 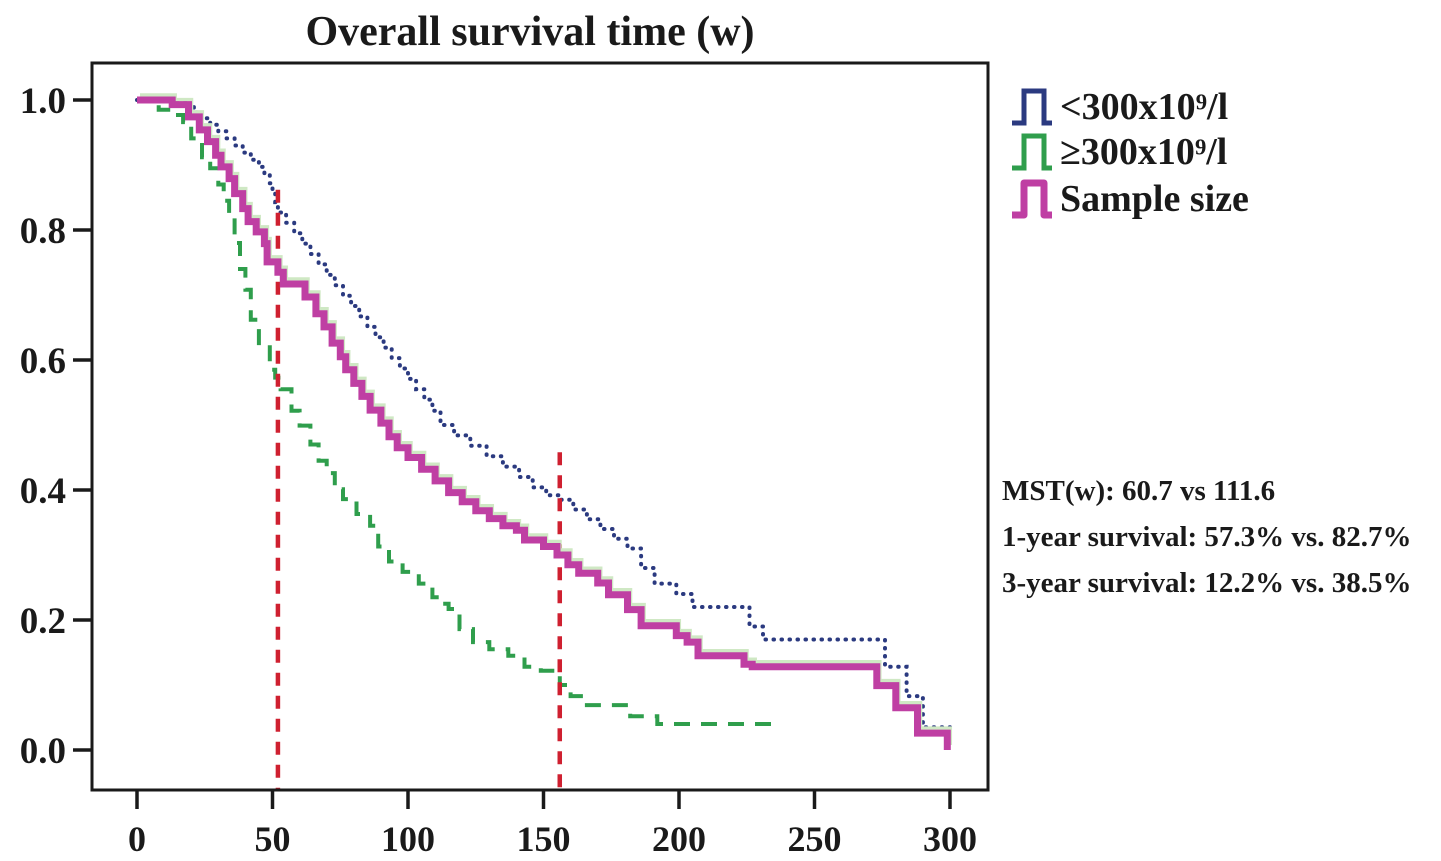 I want to click on y-tick-label: 0.0, so click(x=43, y=751).